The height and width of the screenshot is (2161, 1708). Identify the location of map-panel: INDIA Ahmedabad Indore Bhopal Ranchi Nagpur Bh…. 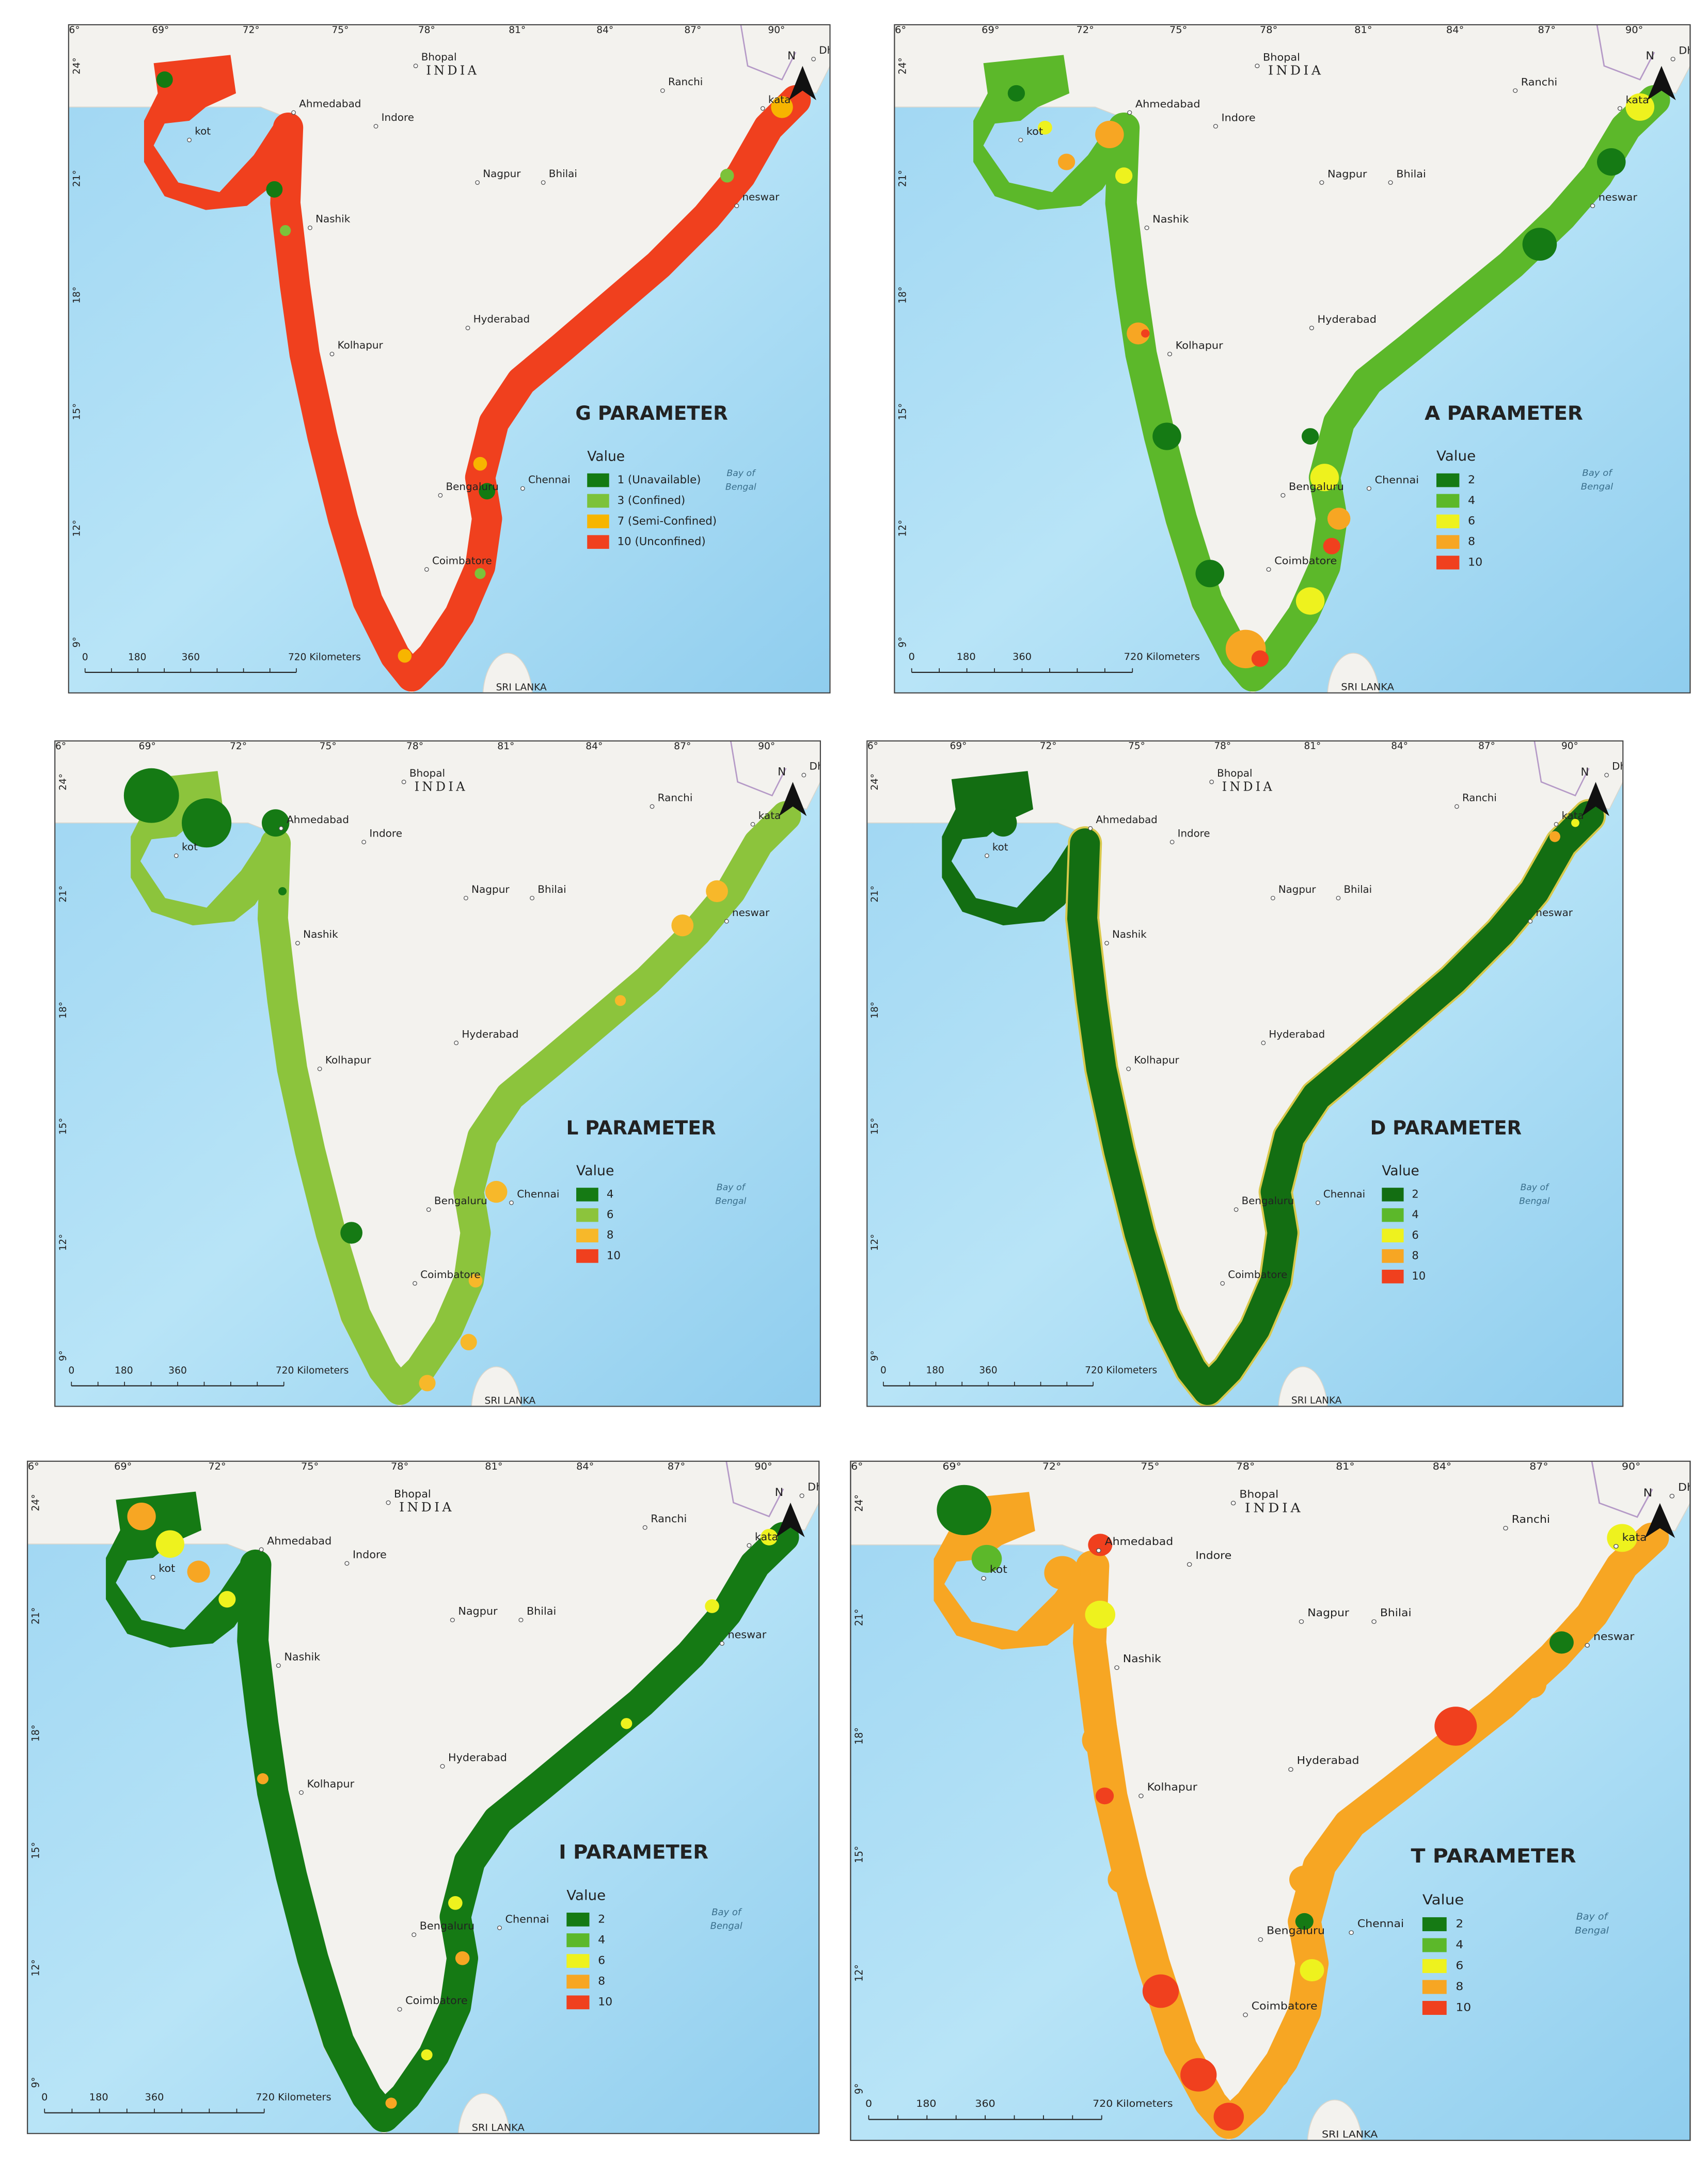
(437, 1073).